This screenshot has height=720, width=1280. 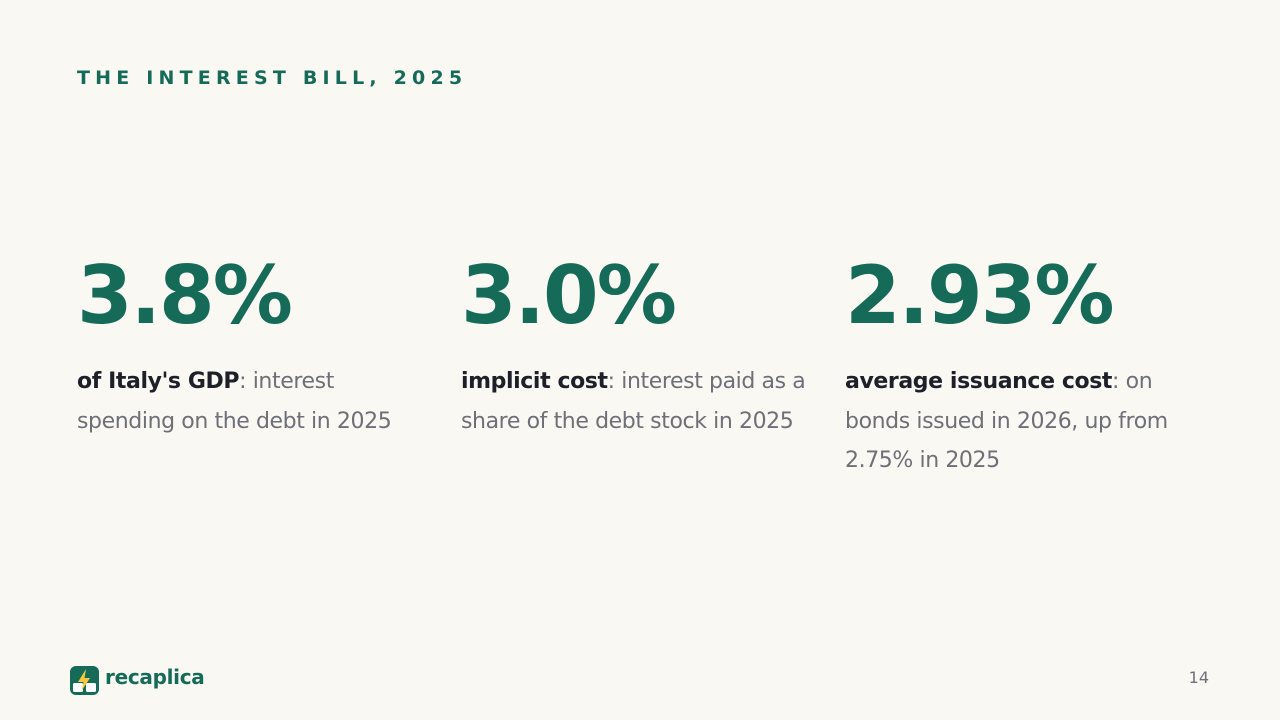 What do you see at coordinates (185, 295) in the screenshot?
I see `stat-value: 3.8%` at bounding box center [185, 295].